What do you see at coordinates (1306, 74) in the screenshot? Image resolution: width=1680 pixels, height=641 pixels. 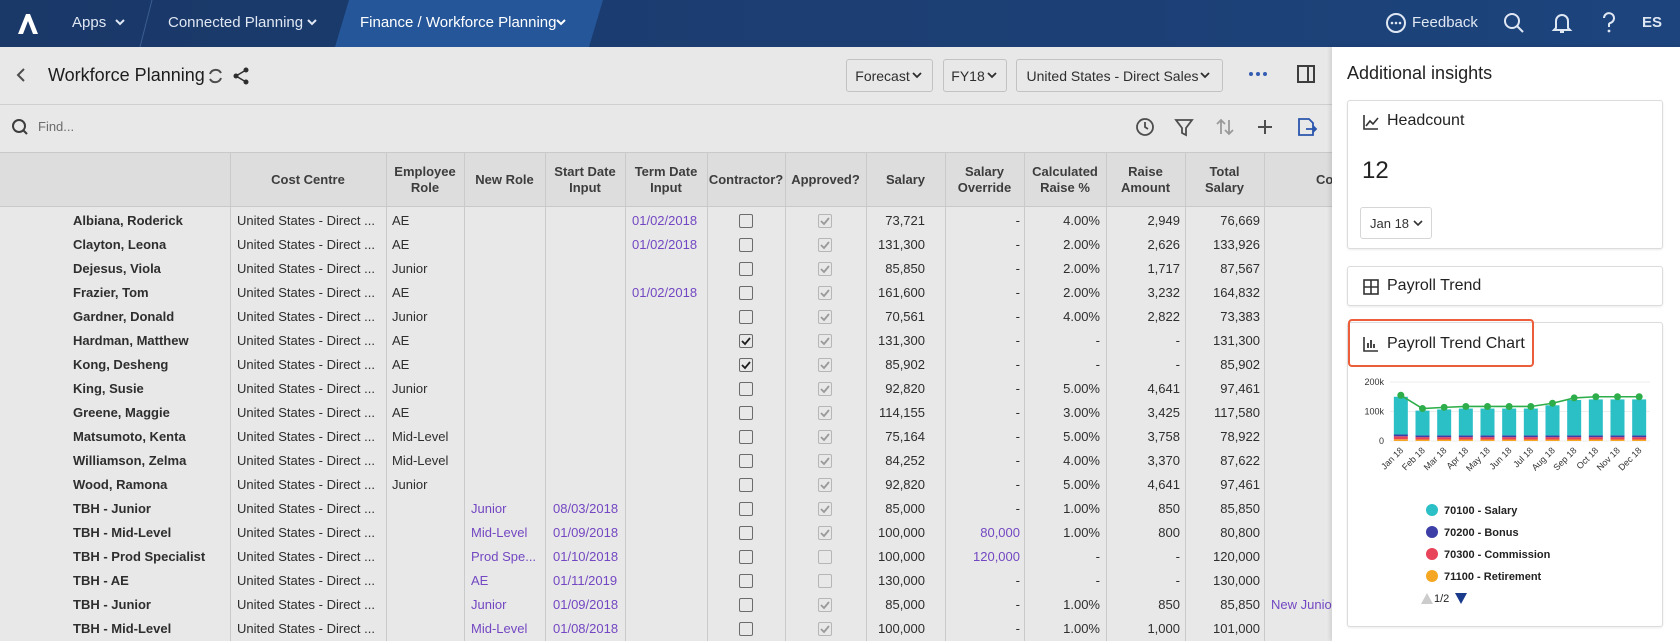 I see `panel-toggle` at bounding box center [1306, 74].